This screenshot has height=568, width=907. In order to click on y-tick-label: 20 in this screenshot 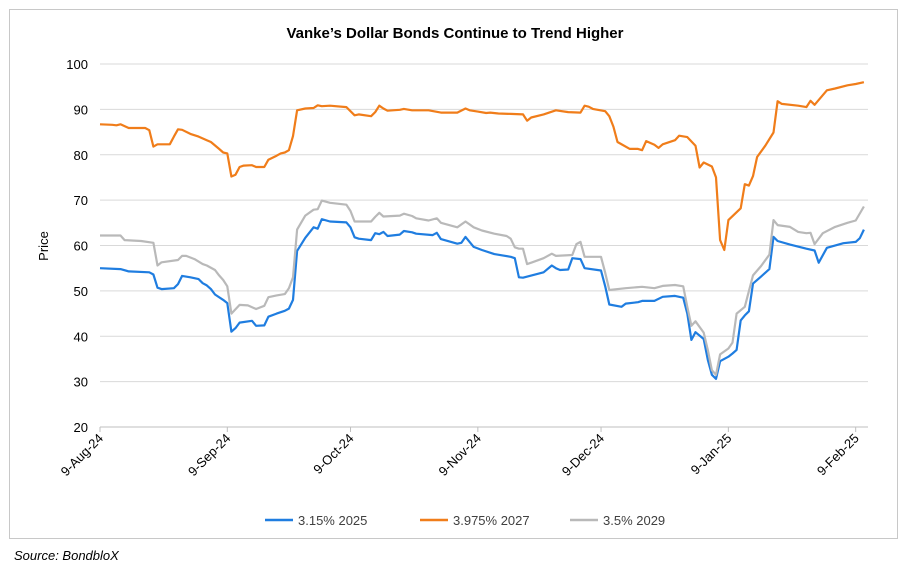, I will do `click(81, 427)`.